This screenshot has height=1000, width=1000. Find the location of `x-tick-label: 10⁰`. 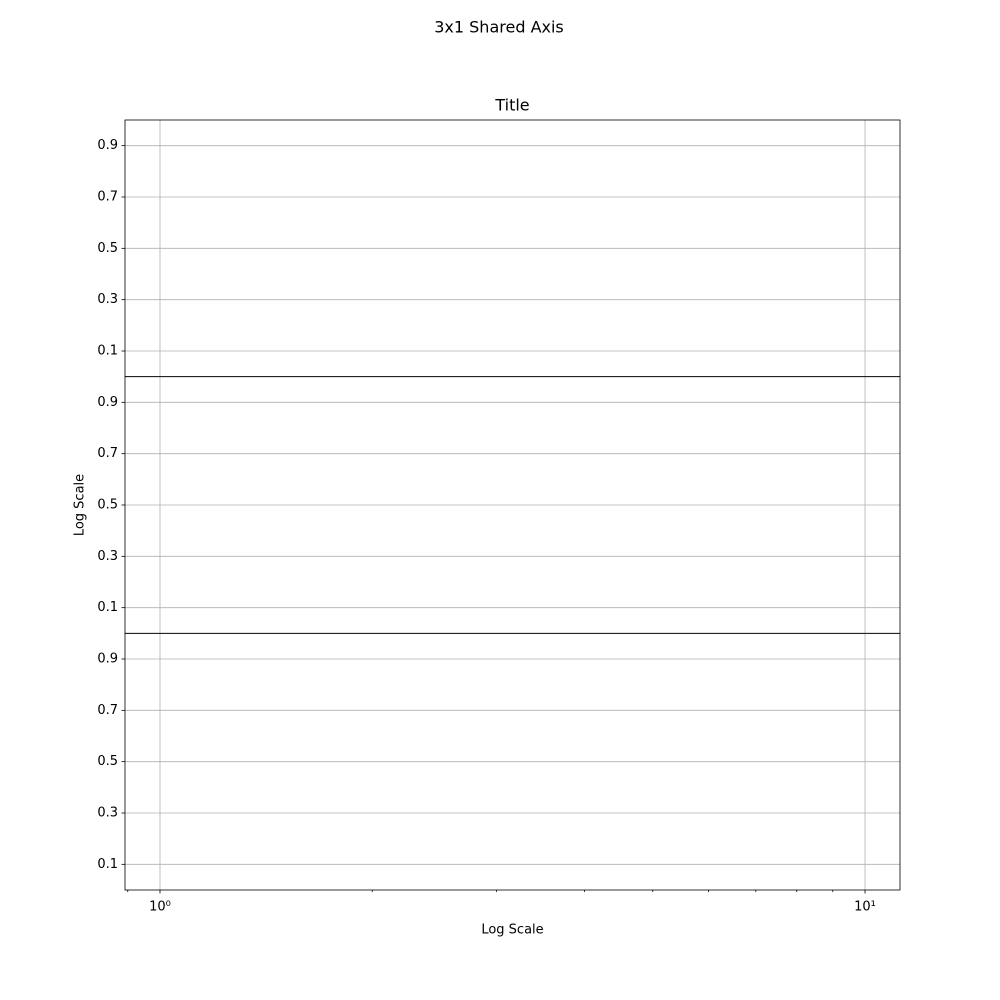

x-tick-label: 10⁰ is located at coordinates (160, 907).